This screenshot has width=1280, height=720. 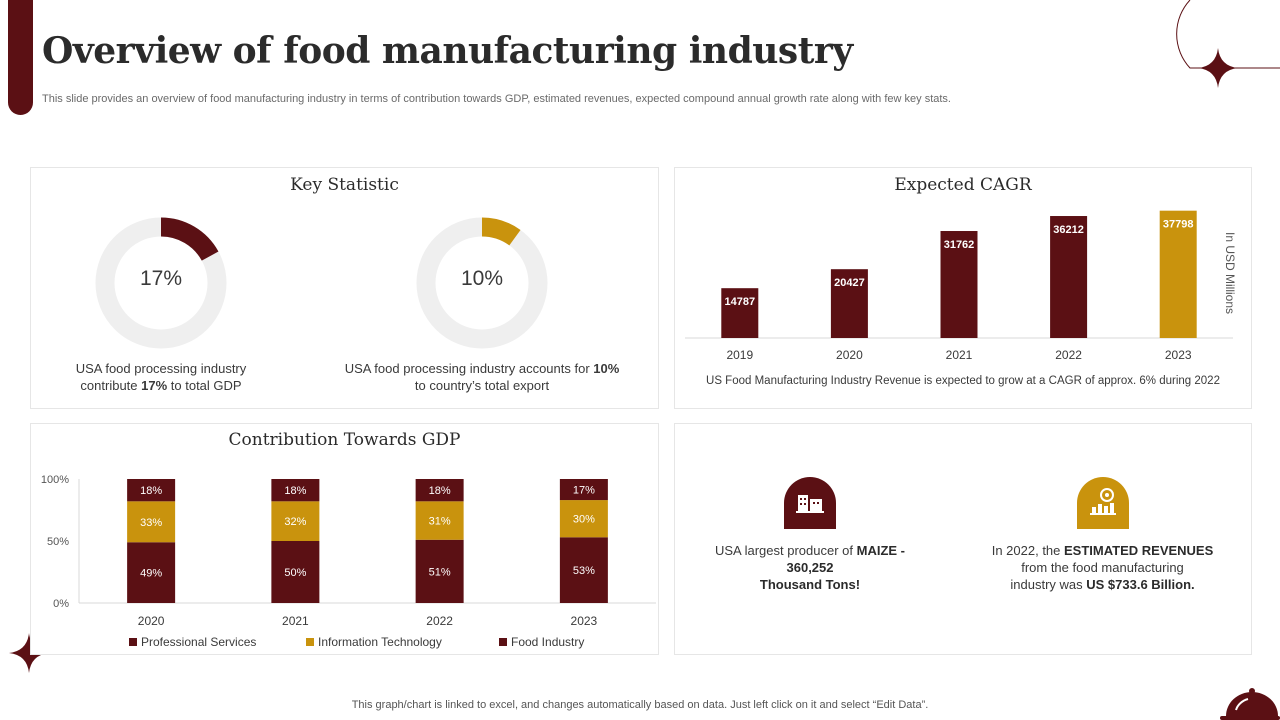 I want to click on cagr-bar-2022, so click(x=1069, y=277).